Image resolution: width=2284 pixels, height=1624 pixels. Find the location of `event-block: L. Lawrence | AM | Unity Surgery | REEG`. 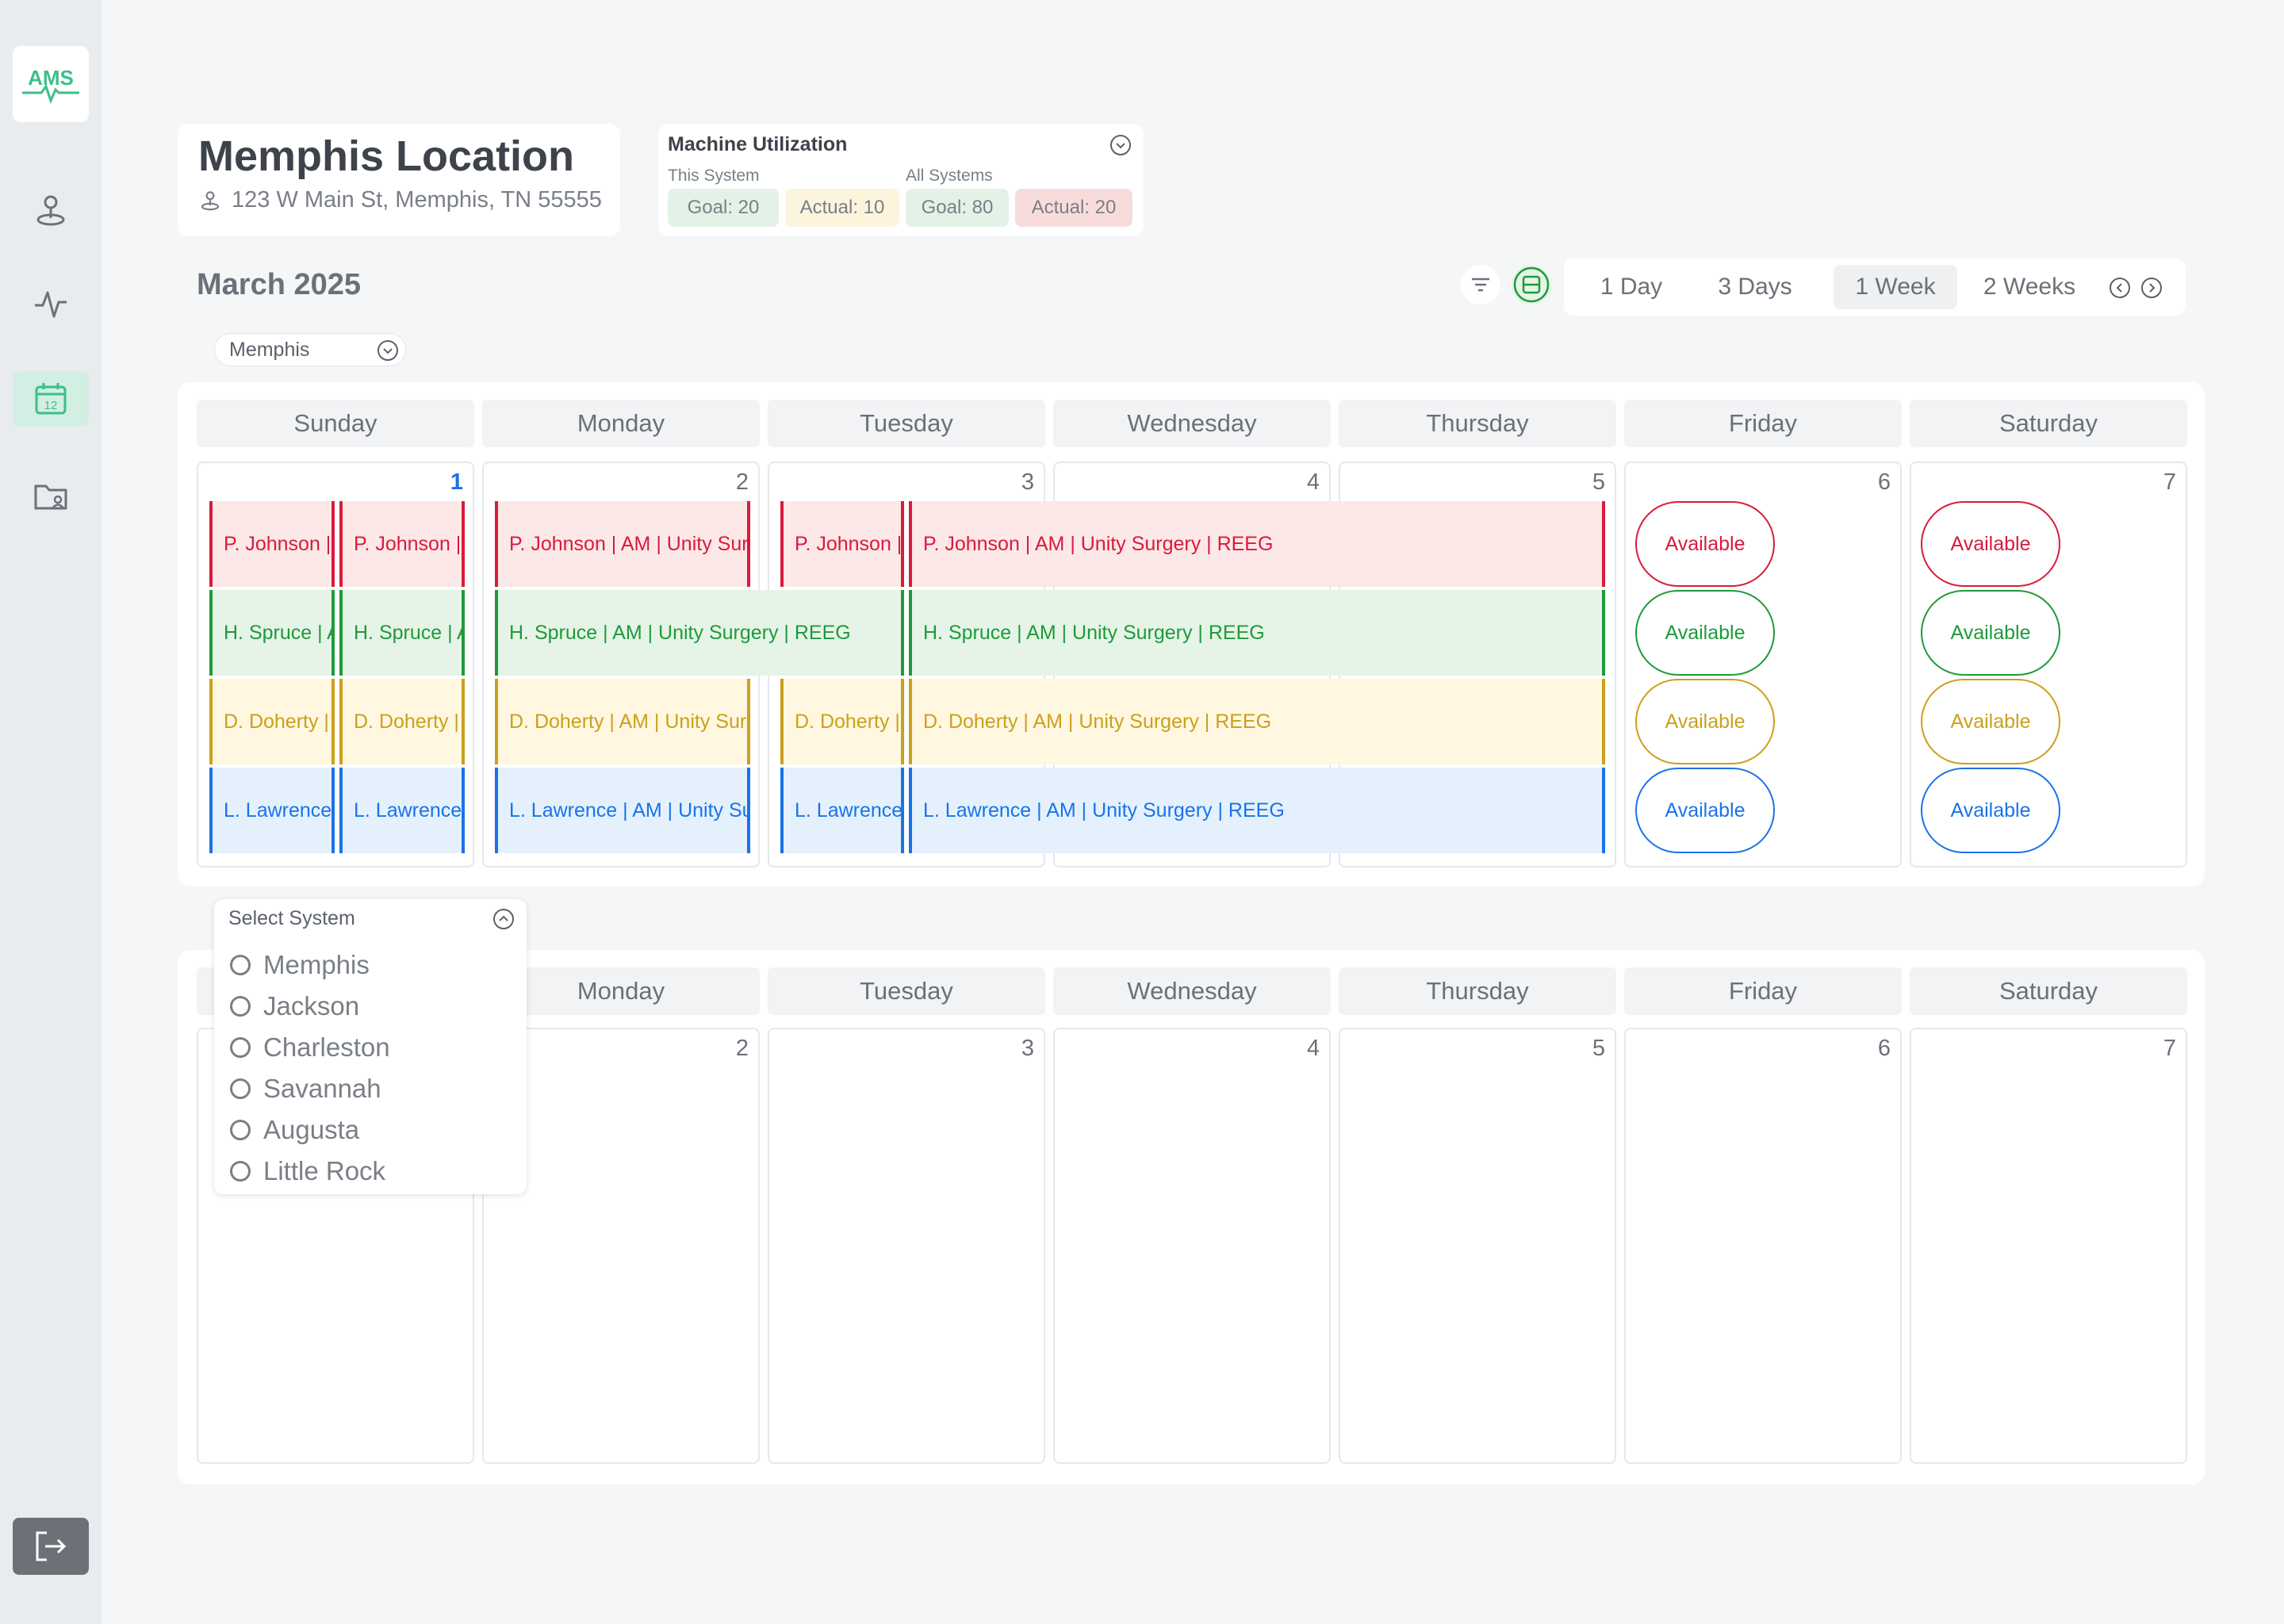

event-block: L. Lawrence | AM | Unity Surgery | REEG is located at coordinates (1257, 810).